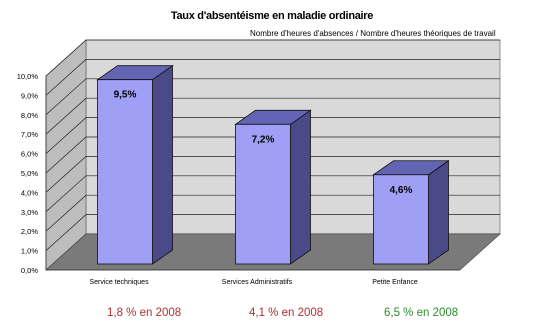 Image resolution: width=544 pixels, height=321 pixels. What do you see at coordinates (125, 95) in the screenshot?
I see `data-label: 9,5%` at bounding box center [125, 95].